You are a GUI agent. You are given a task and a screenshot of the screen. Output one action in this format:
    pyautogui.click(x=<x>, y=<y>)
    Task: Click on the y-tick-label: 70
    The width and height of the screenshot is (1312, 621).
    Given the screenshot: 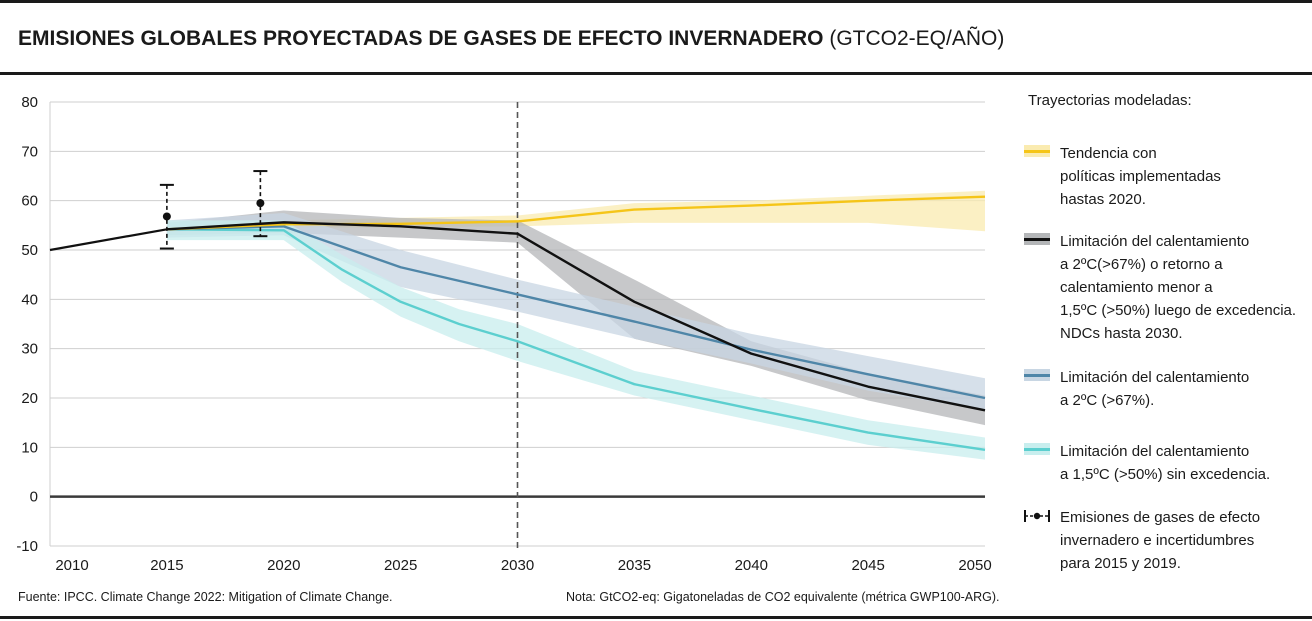 What is the action you would take?
    pyautogui.click(x=29, y=151)
    